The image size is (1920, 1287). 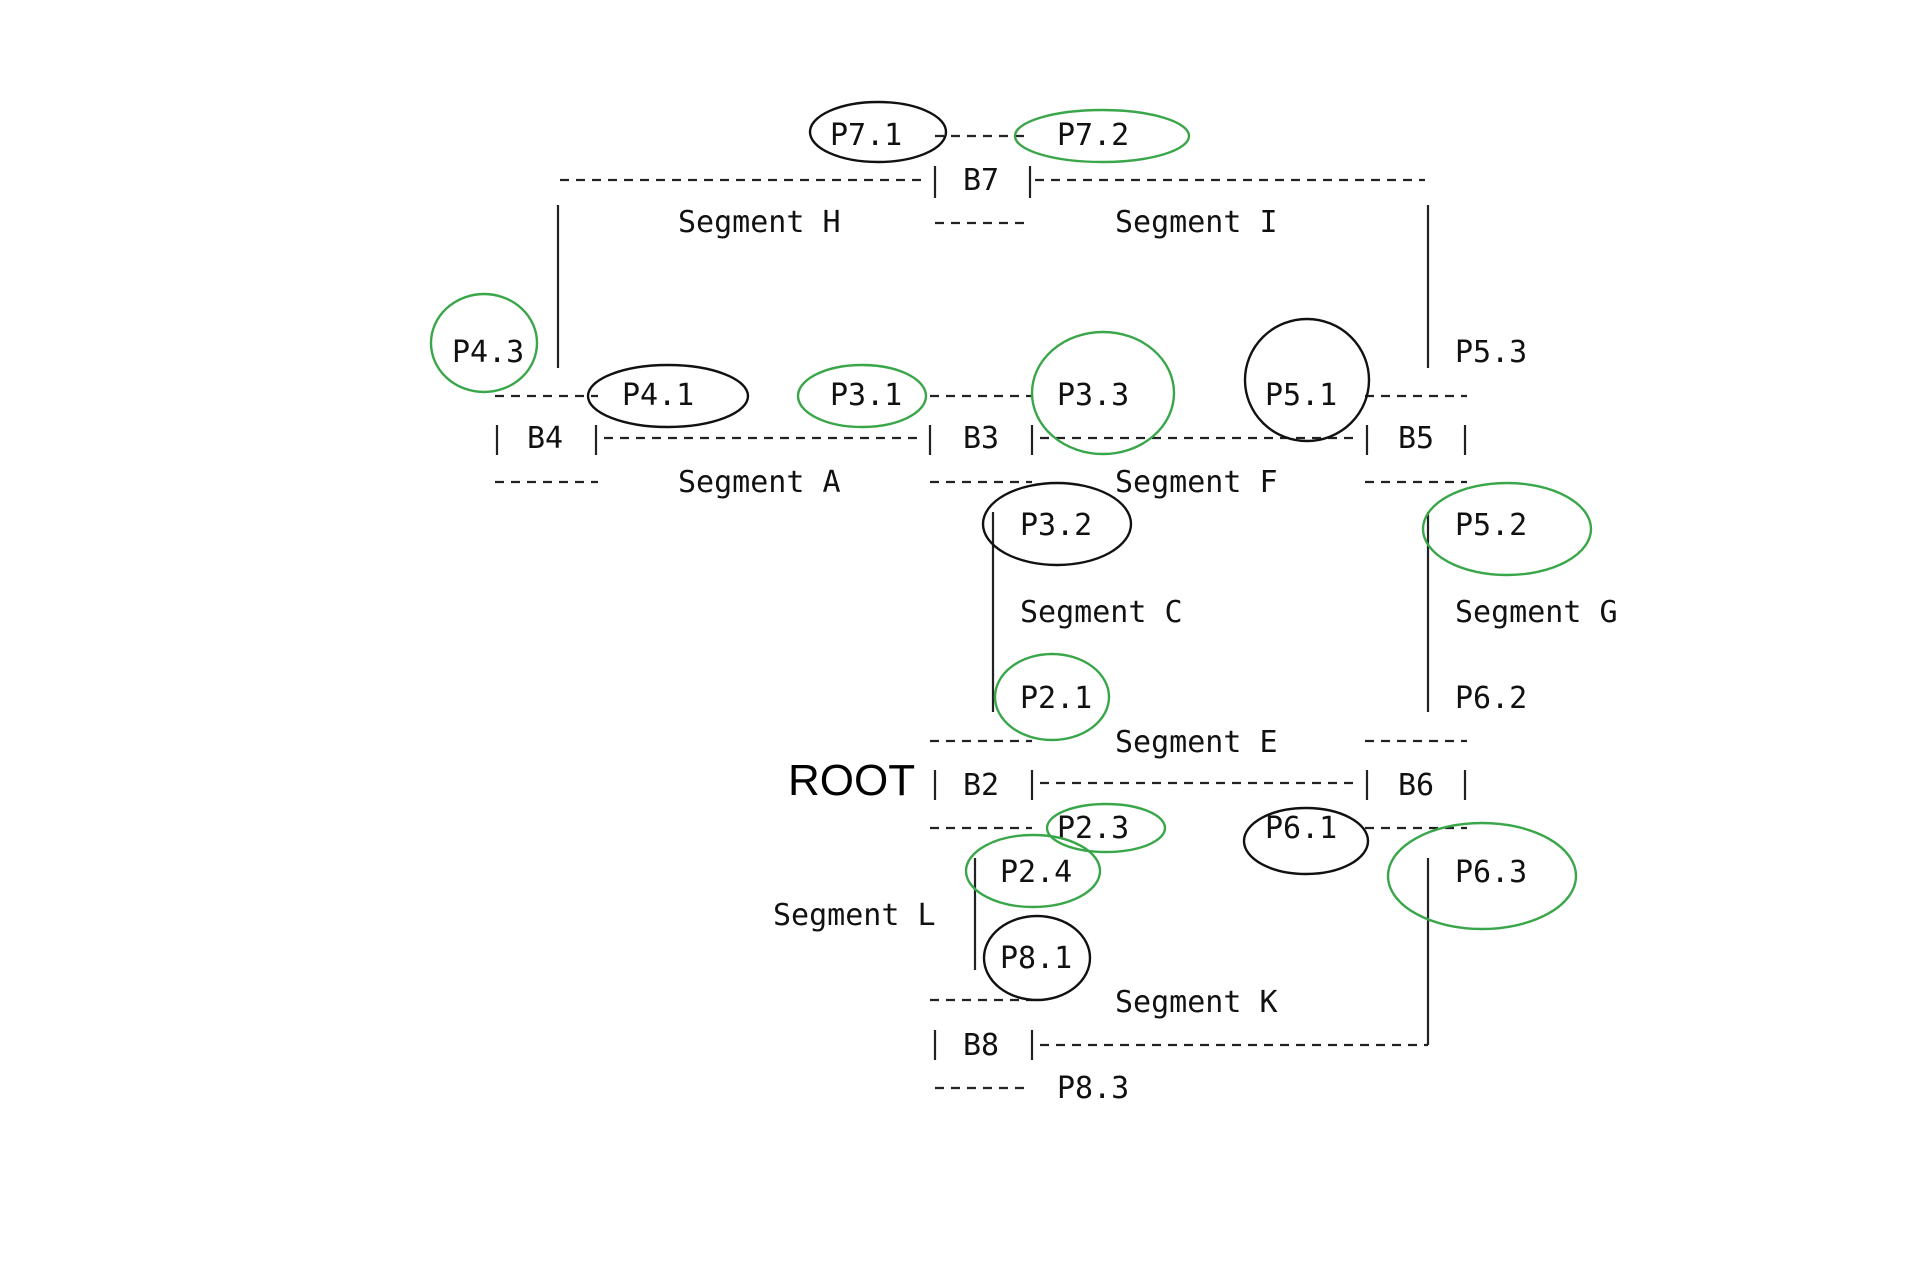 I want to click on port-p3-3: P3.3, so click(x=1093, y=395).